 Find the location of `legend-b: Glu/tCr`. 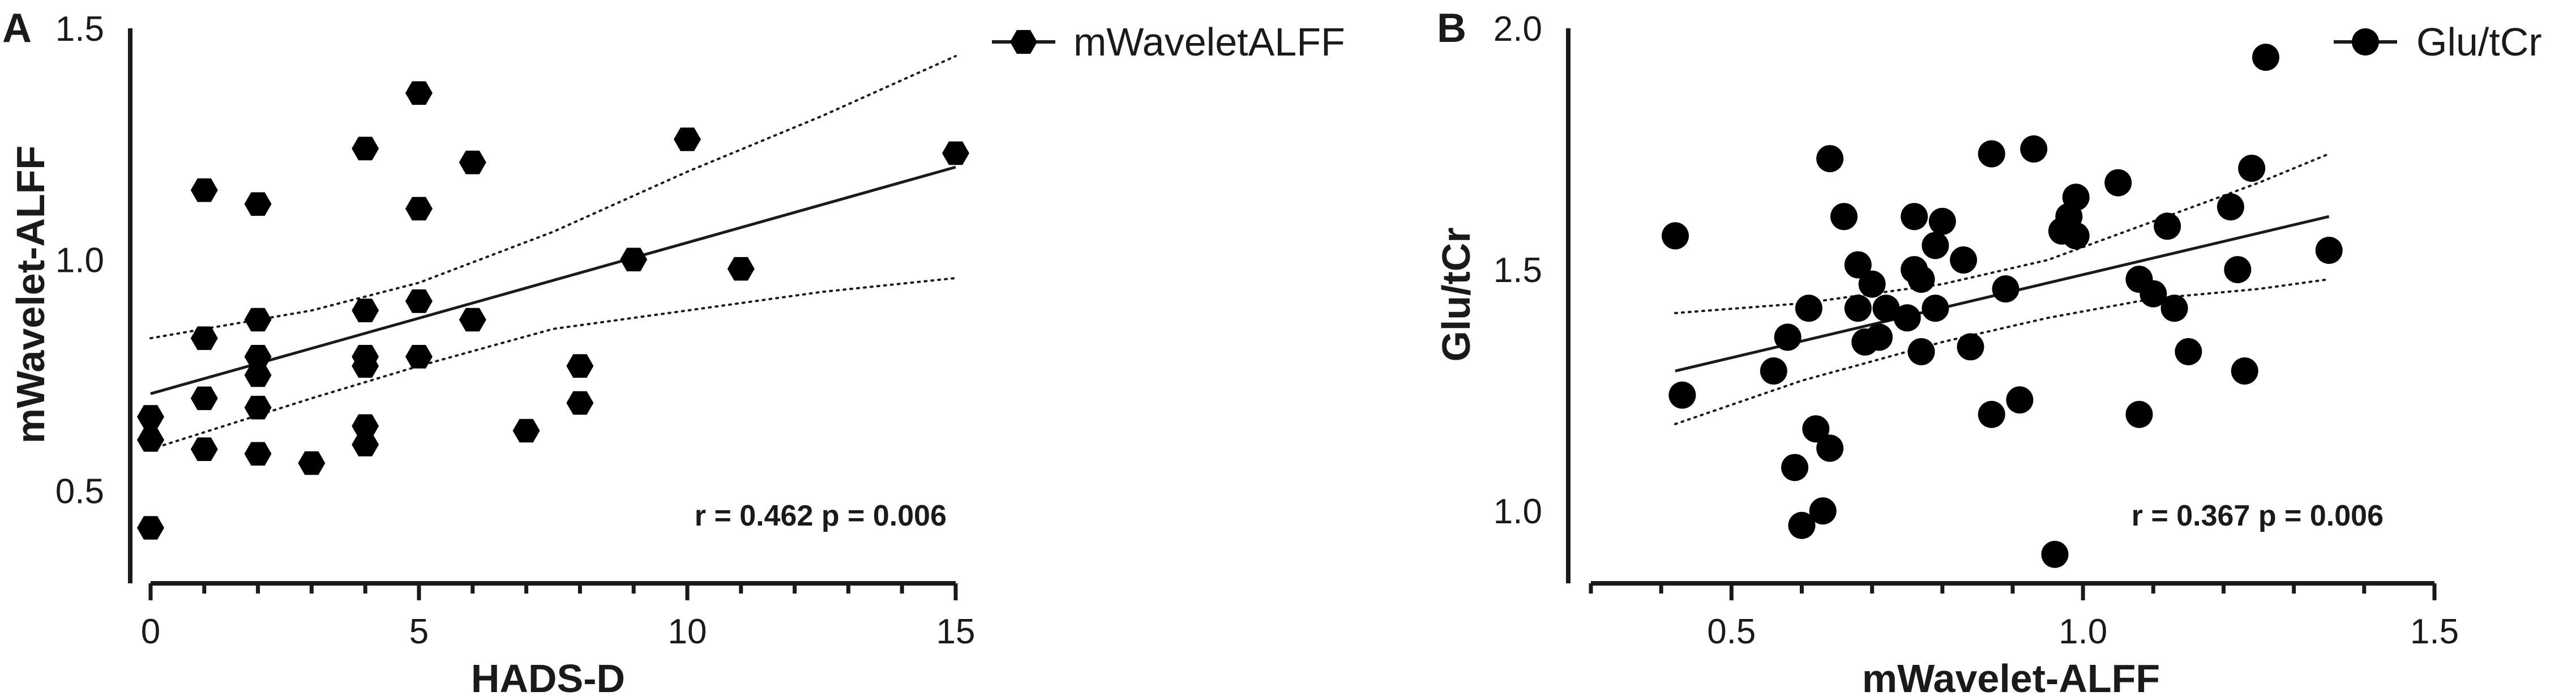

legend-b: Glu/tCr is located at coordinates (2438, 42).